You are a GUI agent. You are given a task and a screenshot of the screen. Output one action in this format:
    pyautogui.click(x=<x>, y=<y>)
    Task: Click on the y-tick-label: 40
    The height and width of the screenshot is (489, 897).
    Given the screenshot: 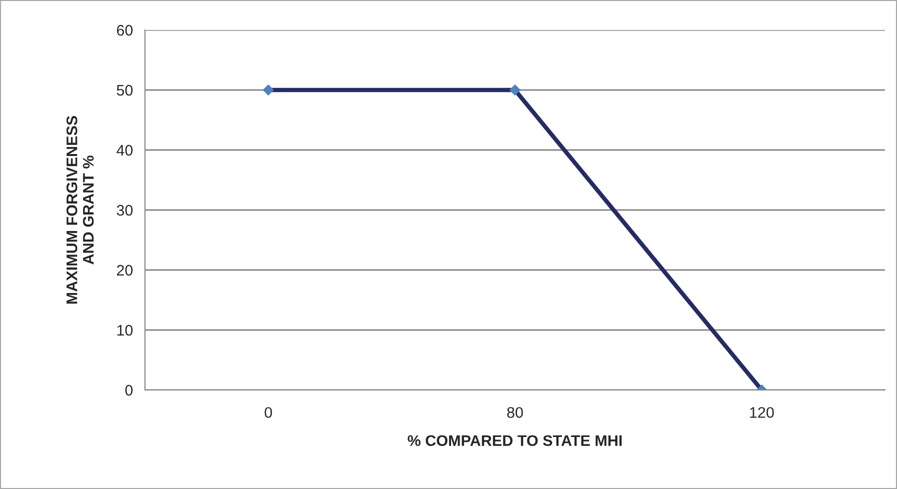 What is the action you would take?
    pyautogui.click(x=124, y=150)
    